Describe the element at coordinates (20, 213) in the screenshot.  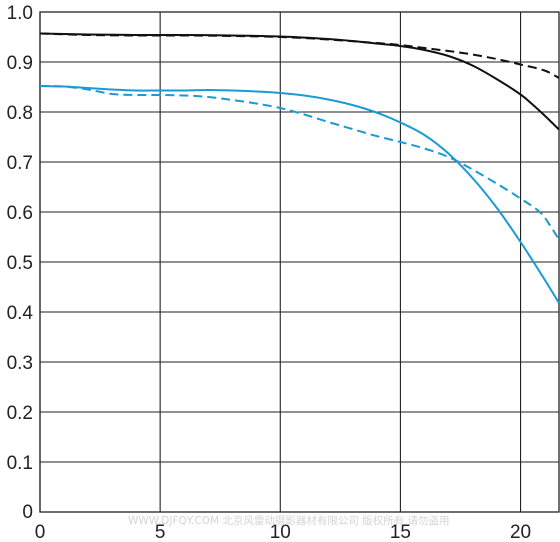
I see `y-tick-label: 0.6` at that location.